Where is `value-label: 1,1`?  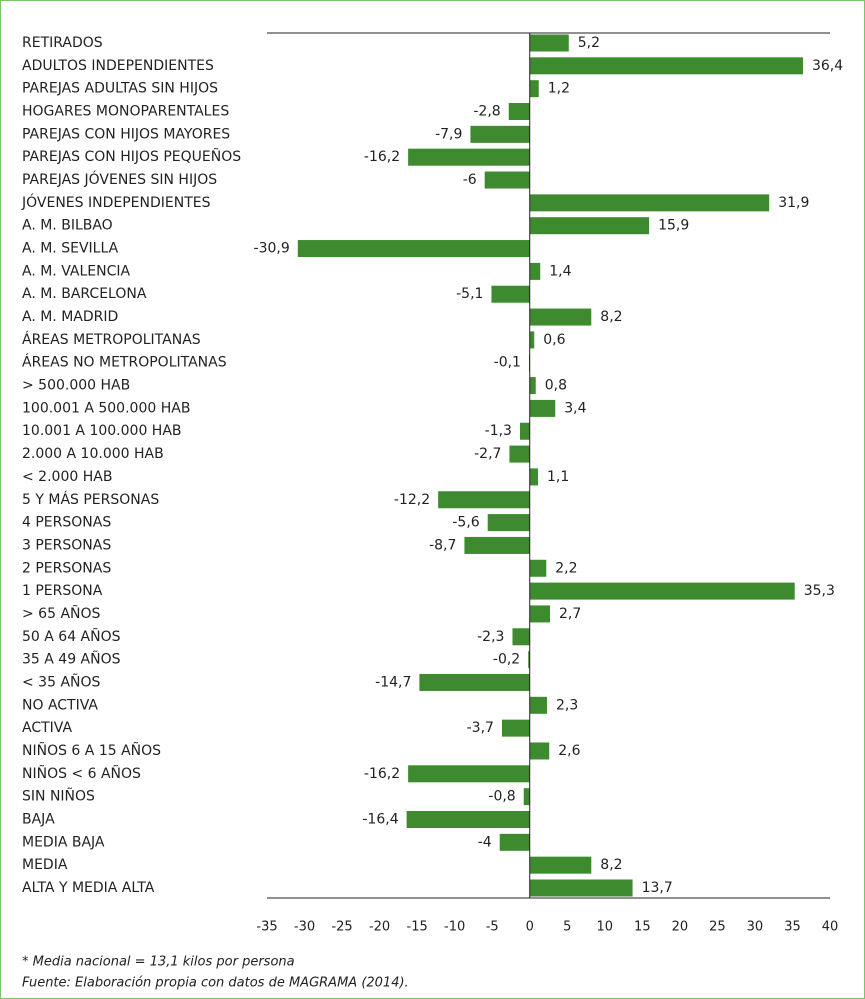 value-label: 1,1 is located at coordinates (558, 477).